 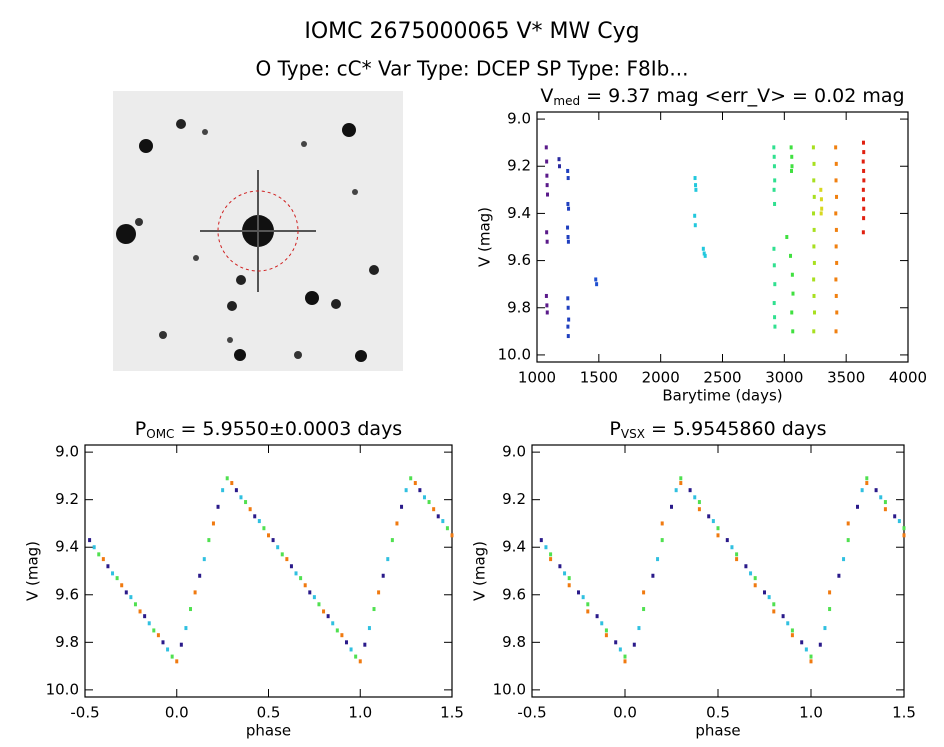 I want to click on x-tick-label: 1.0, so click(x=360, y=713).